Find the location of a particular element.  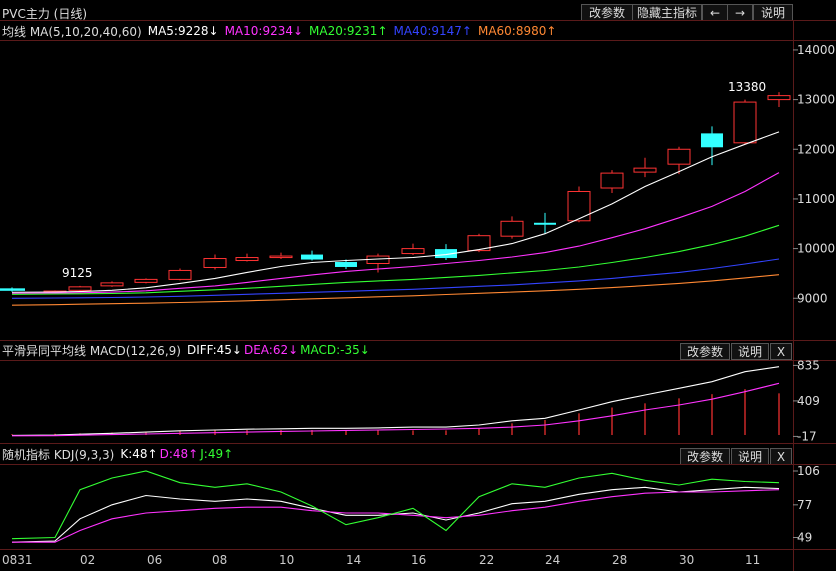

series-line-ma40 is located at coordinates (395, 278).